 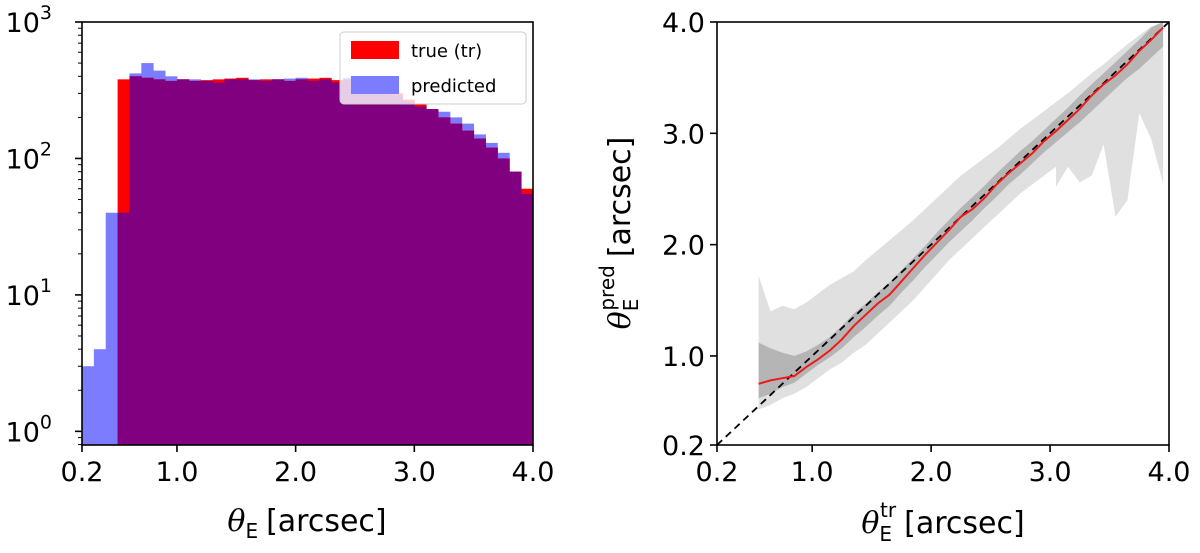 I want to click on x-label-unit: [arcsec], so click(x=326, y=521).